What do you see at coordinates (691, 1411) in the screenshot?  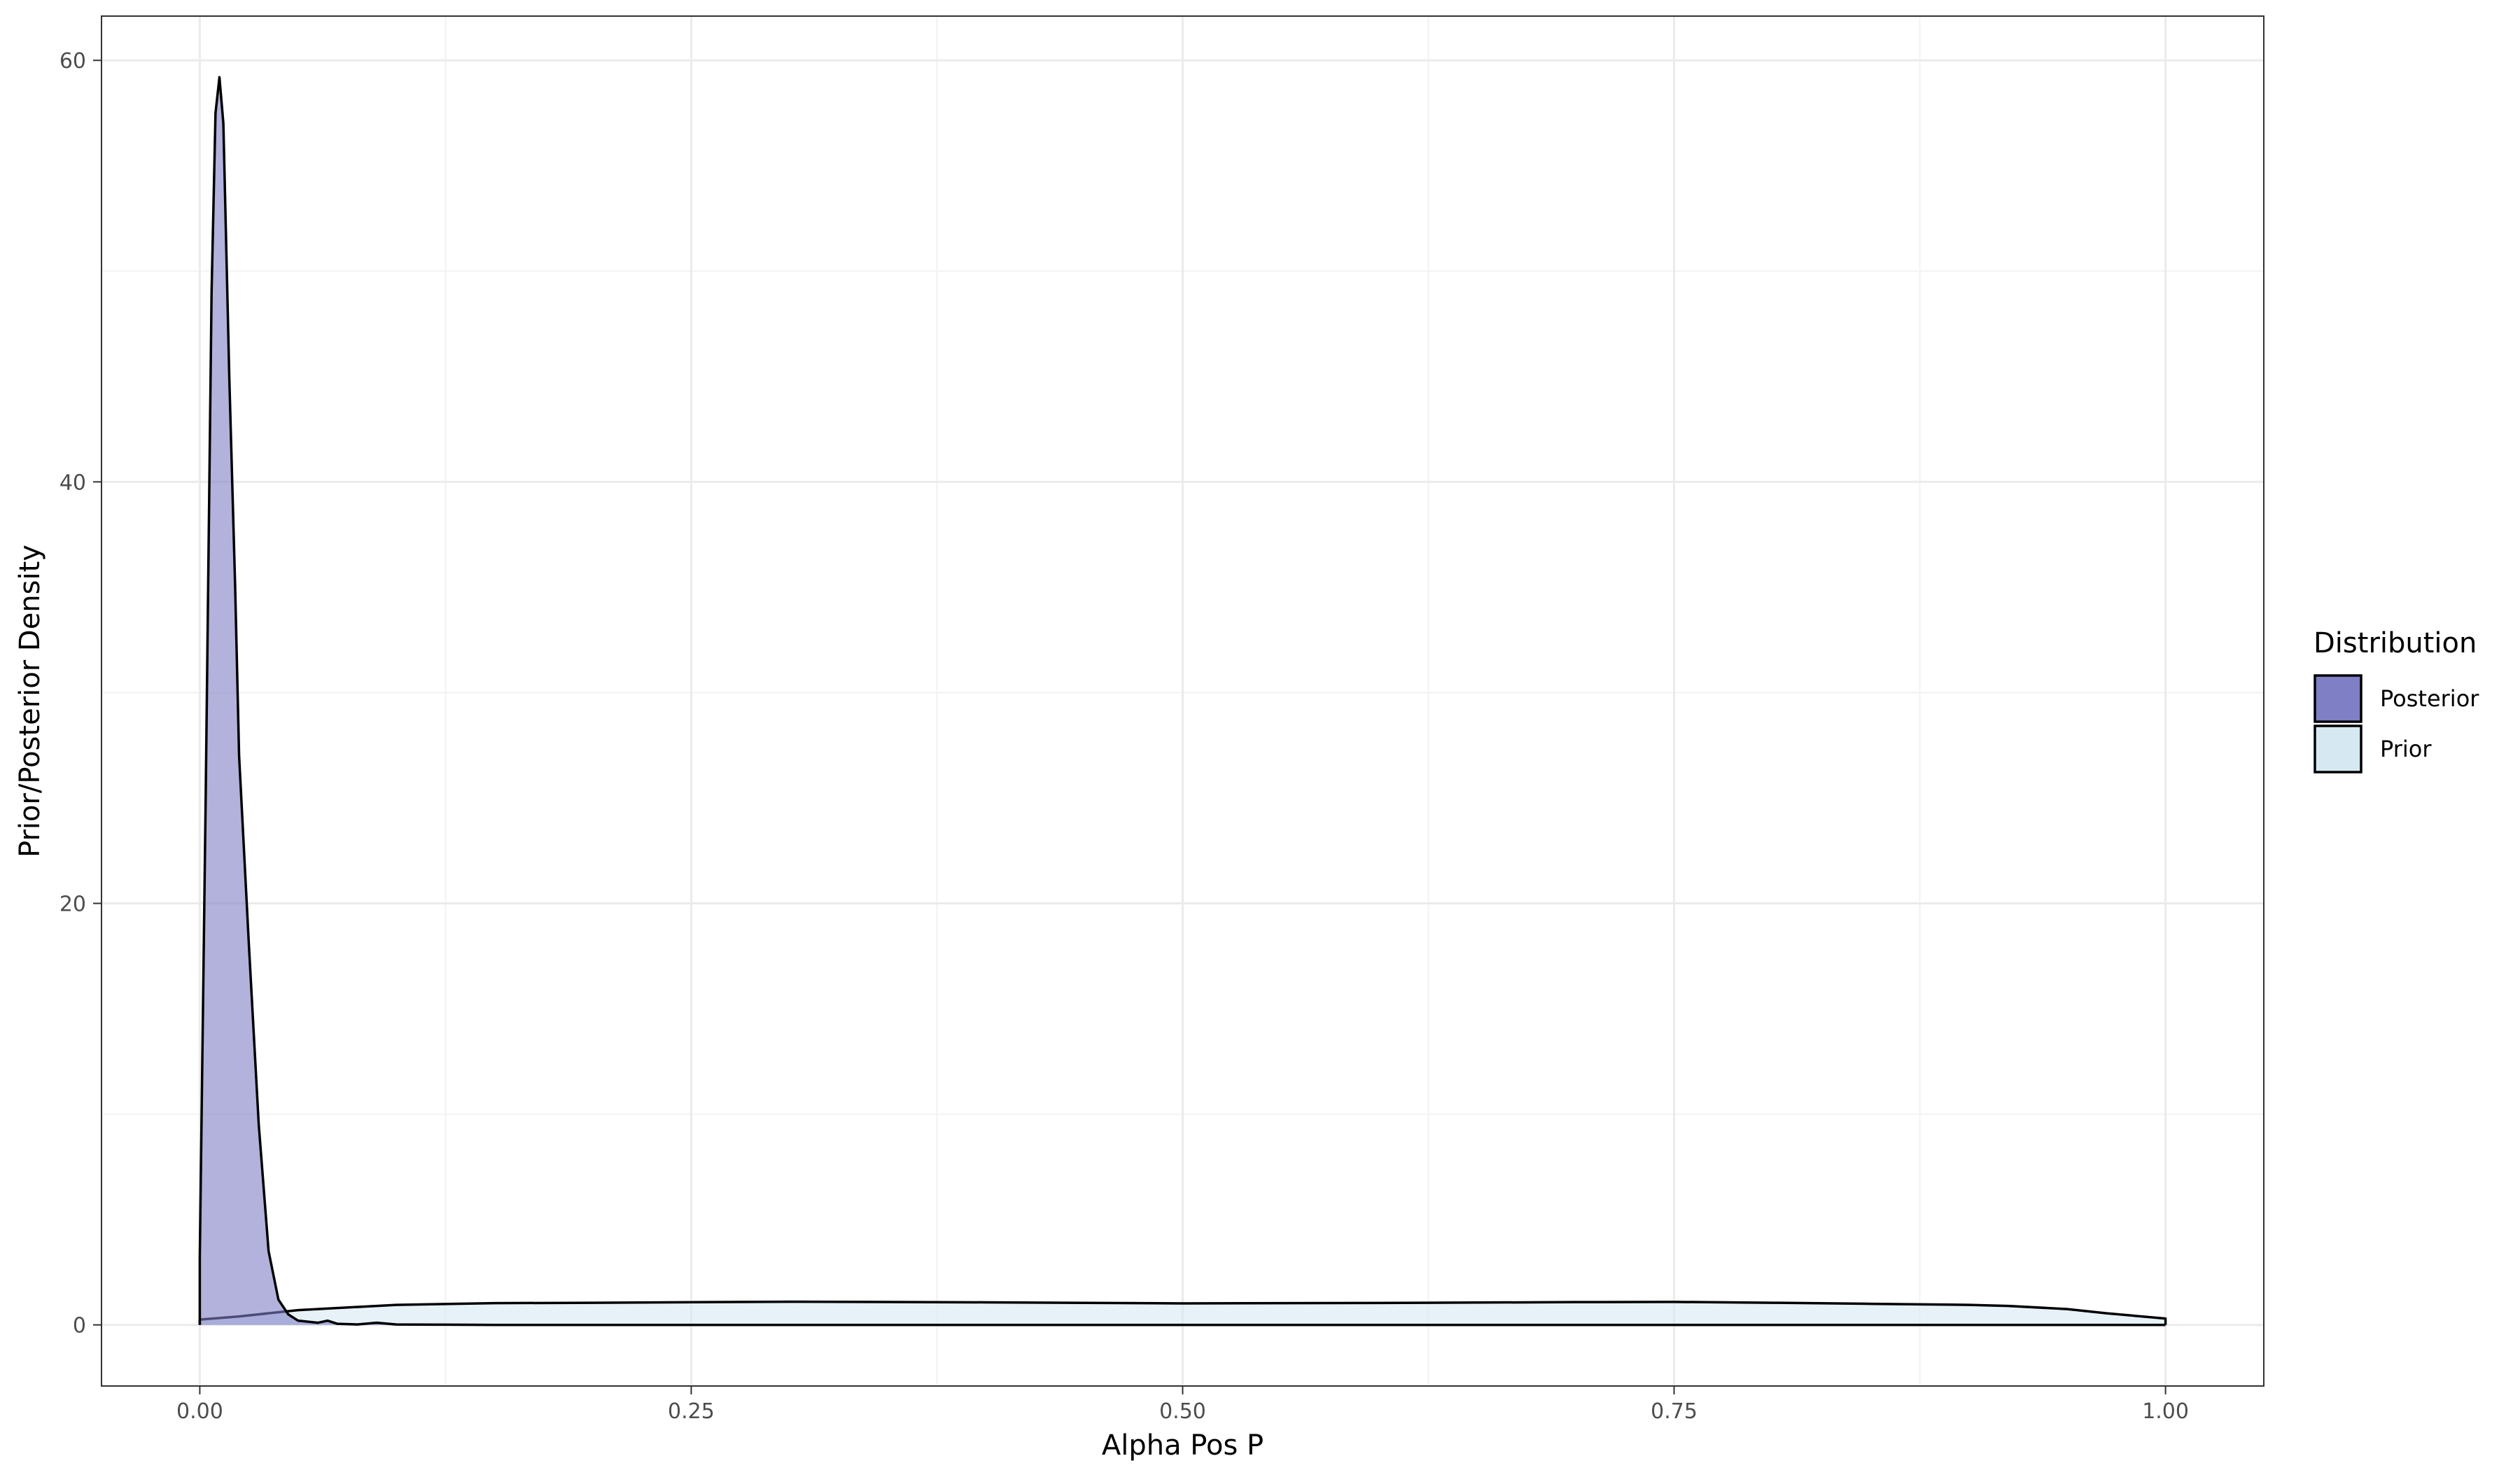 I see `x-tick-label: 0.25` at bounding box center [691, 1411].